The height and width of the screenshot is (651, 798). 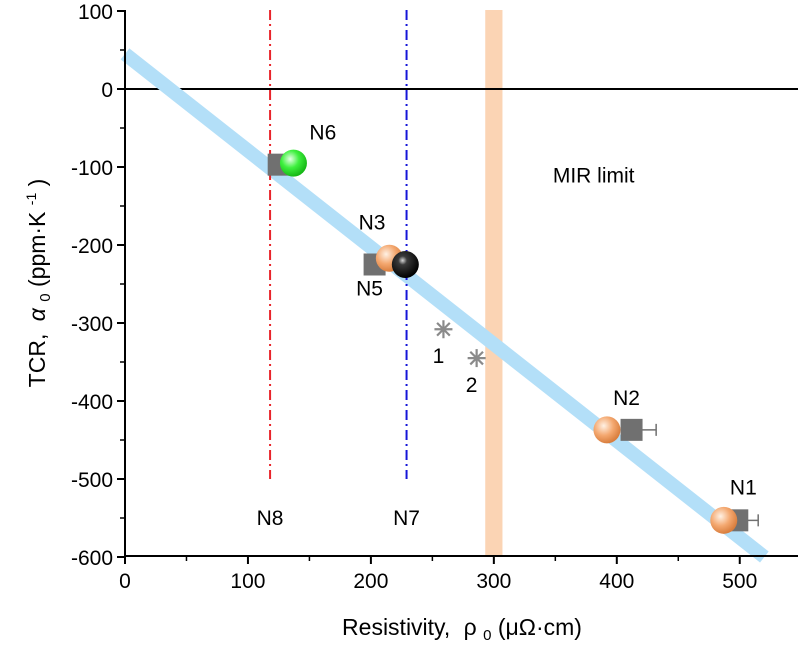 I want to click on x-tick-label: 0, so click(x=125, y=581).